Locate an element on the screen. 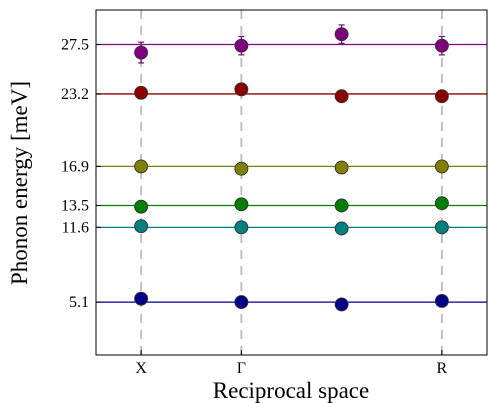 This screenshot has height=403, width=488. y-tick-label: 16.9 is located at coordinates (75, 166).